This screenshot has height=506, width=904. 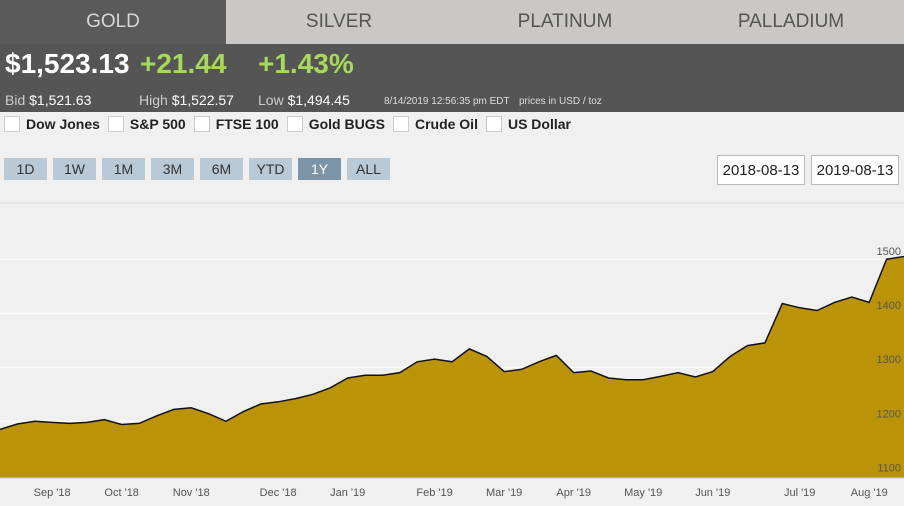 I want to click on timestamp: 8/14/2019 12:56:35 pm EDT, so click(x=447, y=101).